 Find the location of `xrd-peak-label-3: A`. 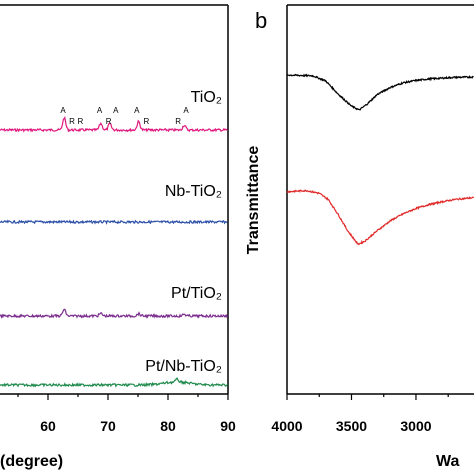

xrd-peak-label-3: A is located at coordinates (100, 110).